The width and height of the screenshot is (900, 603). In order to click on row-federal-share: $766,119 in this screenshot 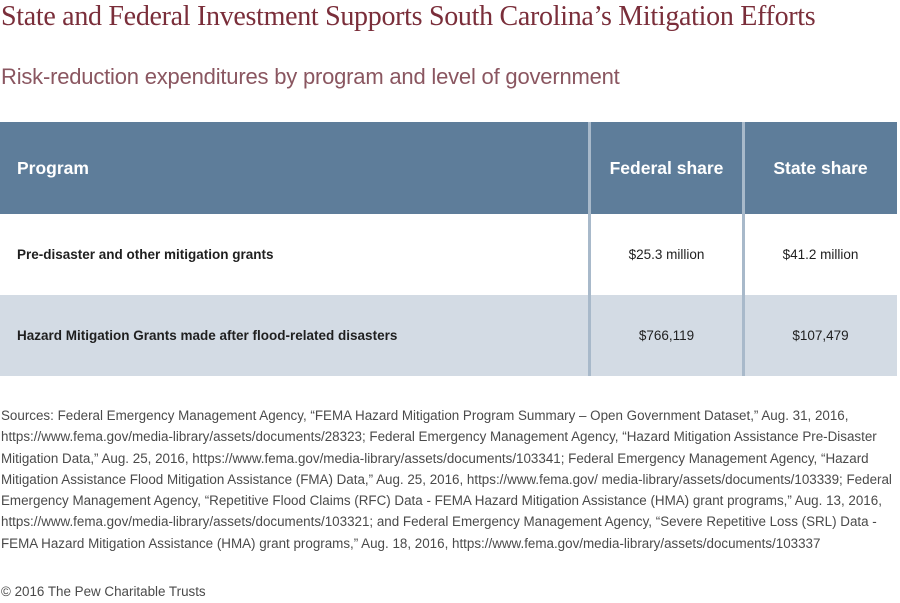, I will do `click(666, 335)`.